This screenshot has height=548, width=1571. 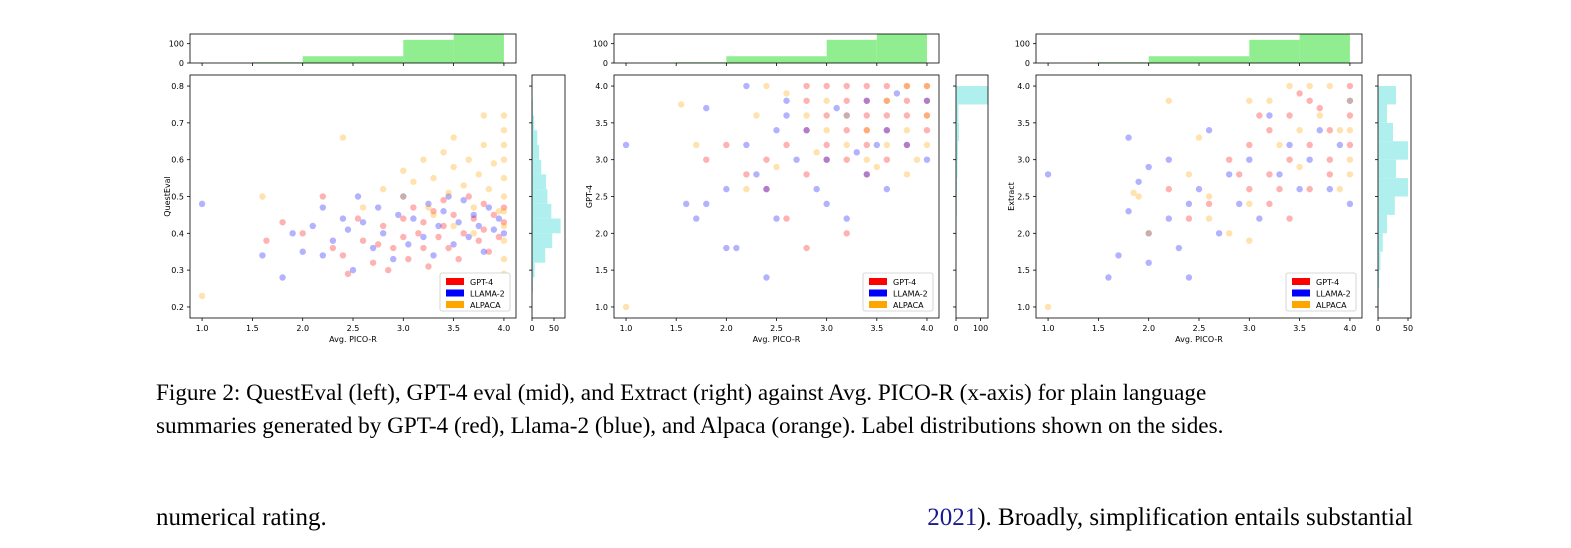 I want to click on top-histogram-bar, so click(x=901, y=48).